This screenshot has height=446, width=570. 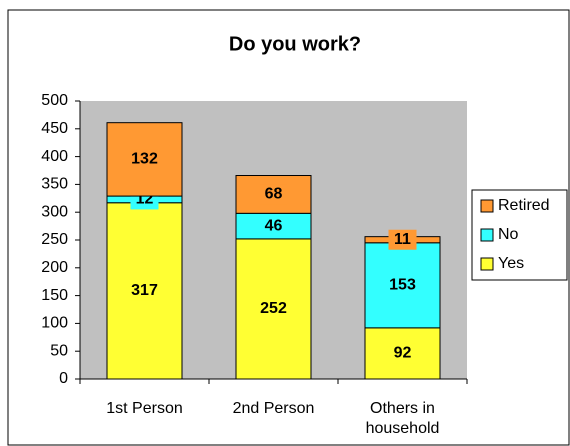 I want to click on data-label: 68, so click(x=274, y=194).